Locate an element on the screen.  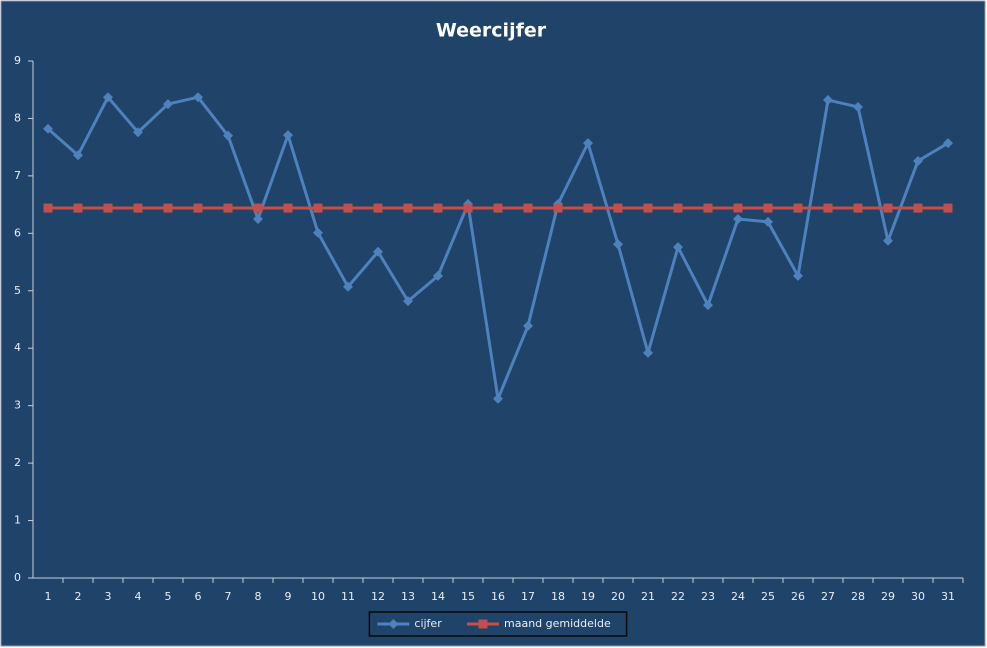
x-tick-label: 12 is located at coordinates (378, 596).